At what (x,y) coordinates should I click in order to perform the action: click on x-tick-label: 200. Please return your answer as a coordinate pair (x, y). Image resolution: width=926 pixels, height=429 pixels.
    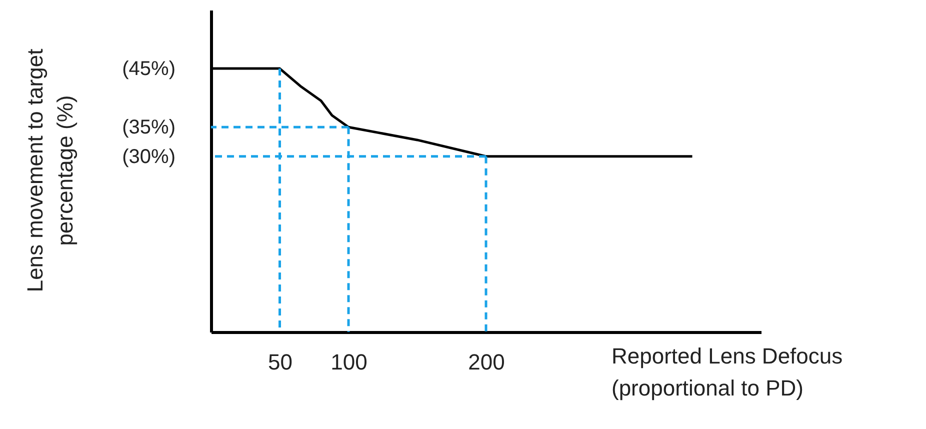
    Looking at the image, I should click on (486, 362).